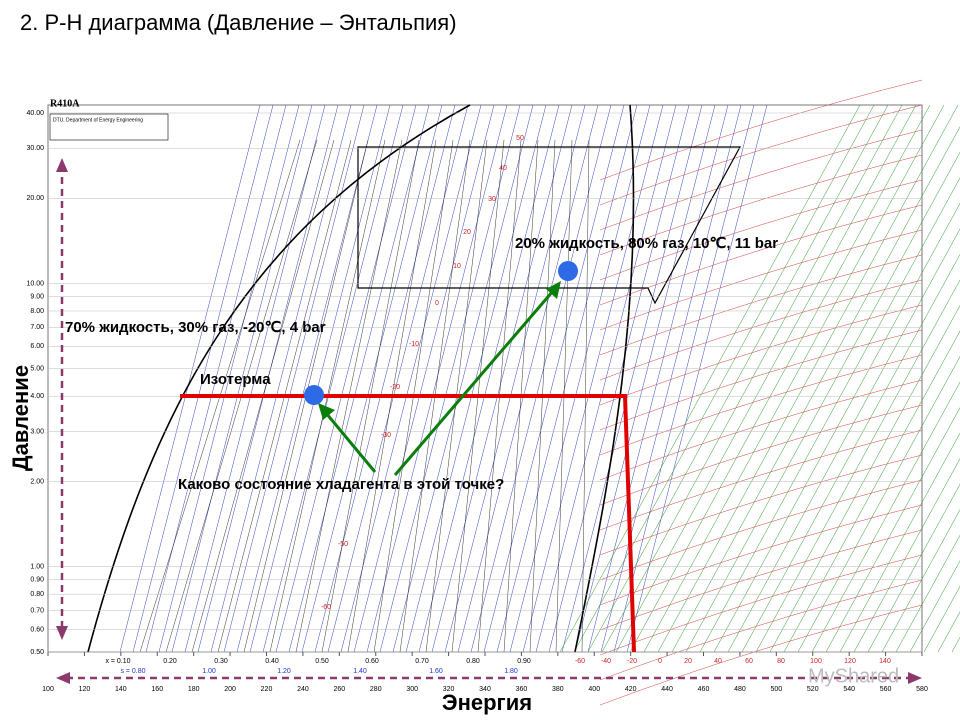 The image size is (960, 725). I want to click on y-tick-label: 6.00, so click(37, 346).